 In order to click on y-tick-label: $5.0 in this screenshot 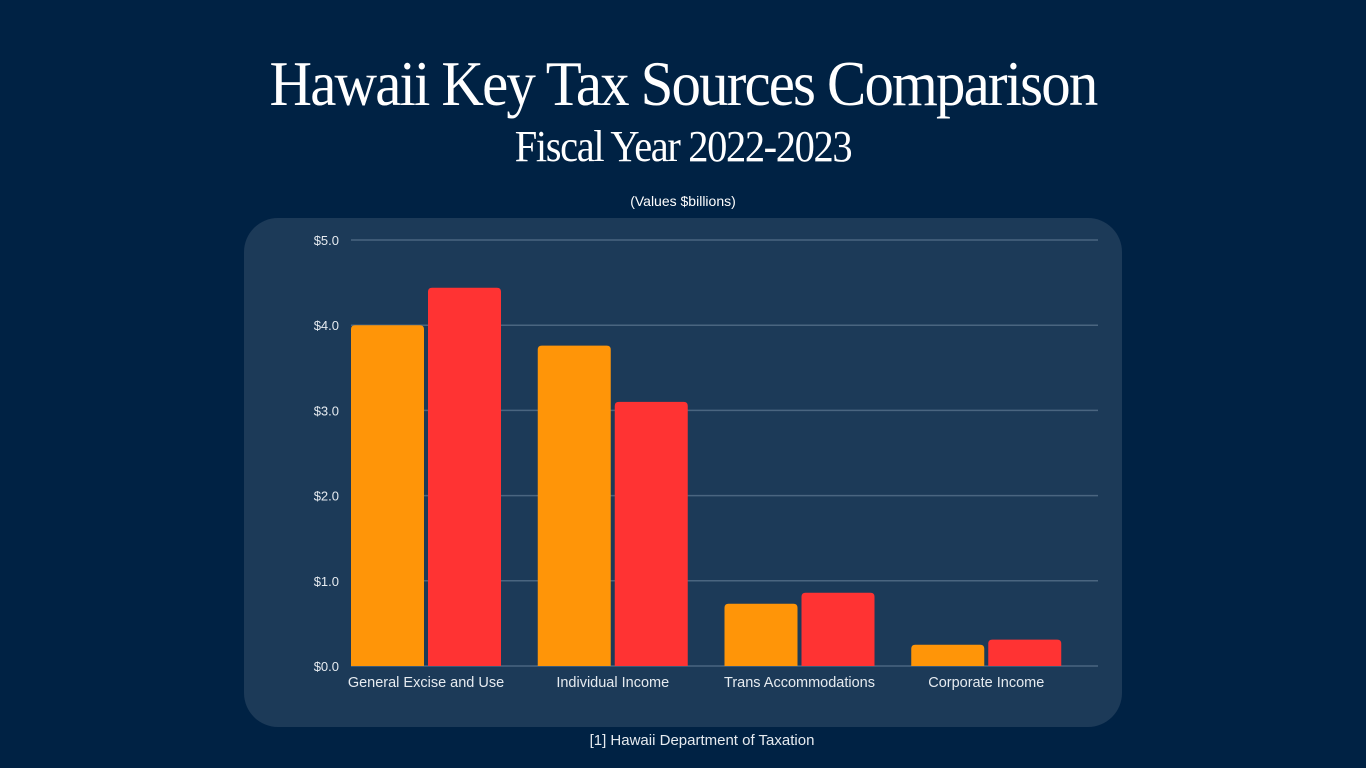, I will do `click(326, 240)`.